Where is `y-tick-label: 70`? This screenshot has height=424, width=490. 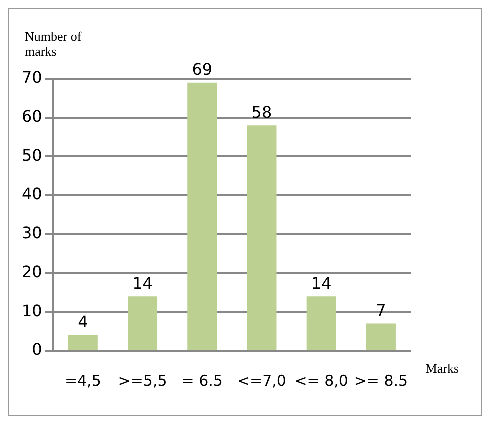
y-tick-label: 70 is located at coordinates (32, 78).